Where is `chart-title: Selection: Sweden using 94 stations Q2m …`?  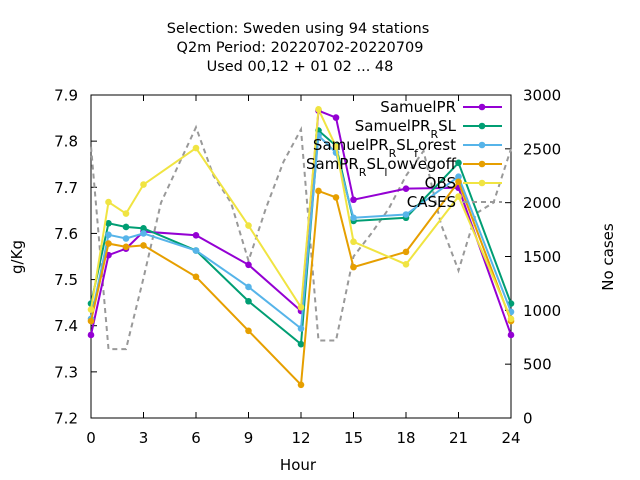 chart-title: Selection: Sweden using 94 stations Q2m … is located at coordinates (298, 48).